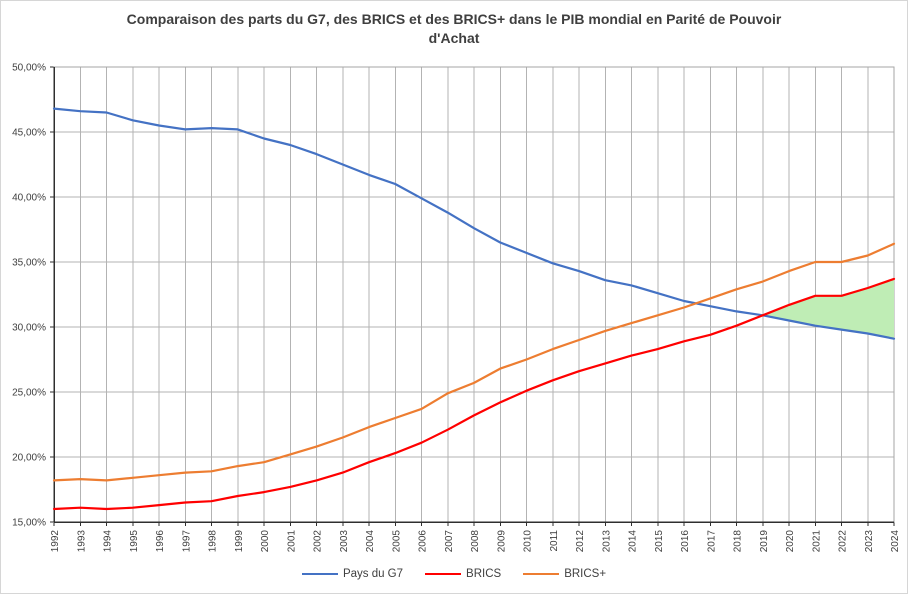 This screenshot has width=908, height=594. What do you see at coordinates (239, 541) in the screenshot?
I see `x-axis-label: 1999` at bounding box center [239, 541].